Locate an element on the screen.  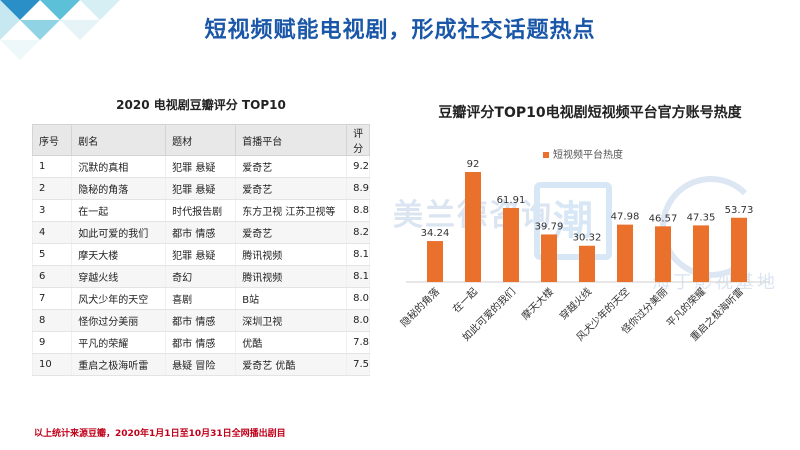
platform-cell: B站 is located at coordinates (291, 298).